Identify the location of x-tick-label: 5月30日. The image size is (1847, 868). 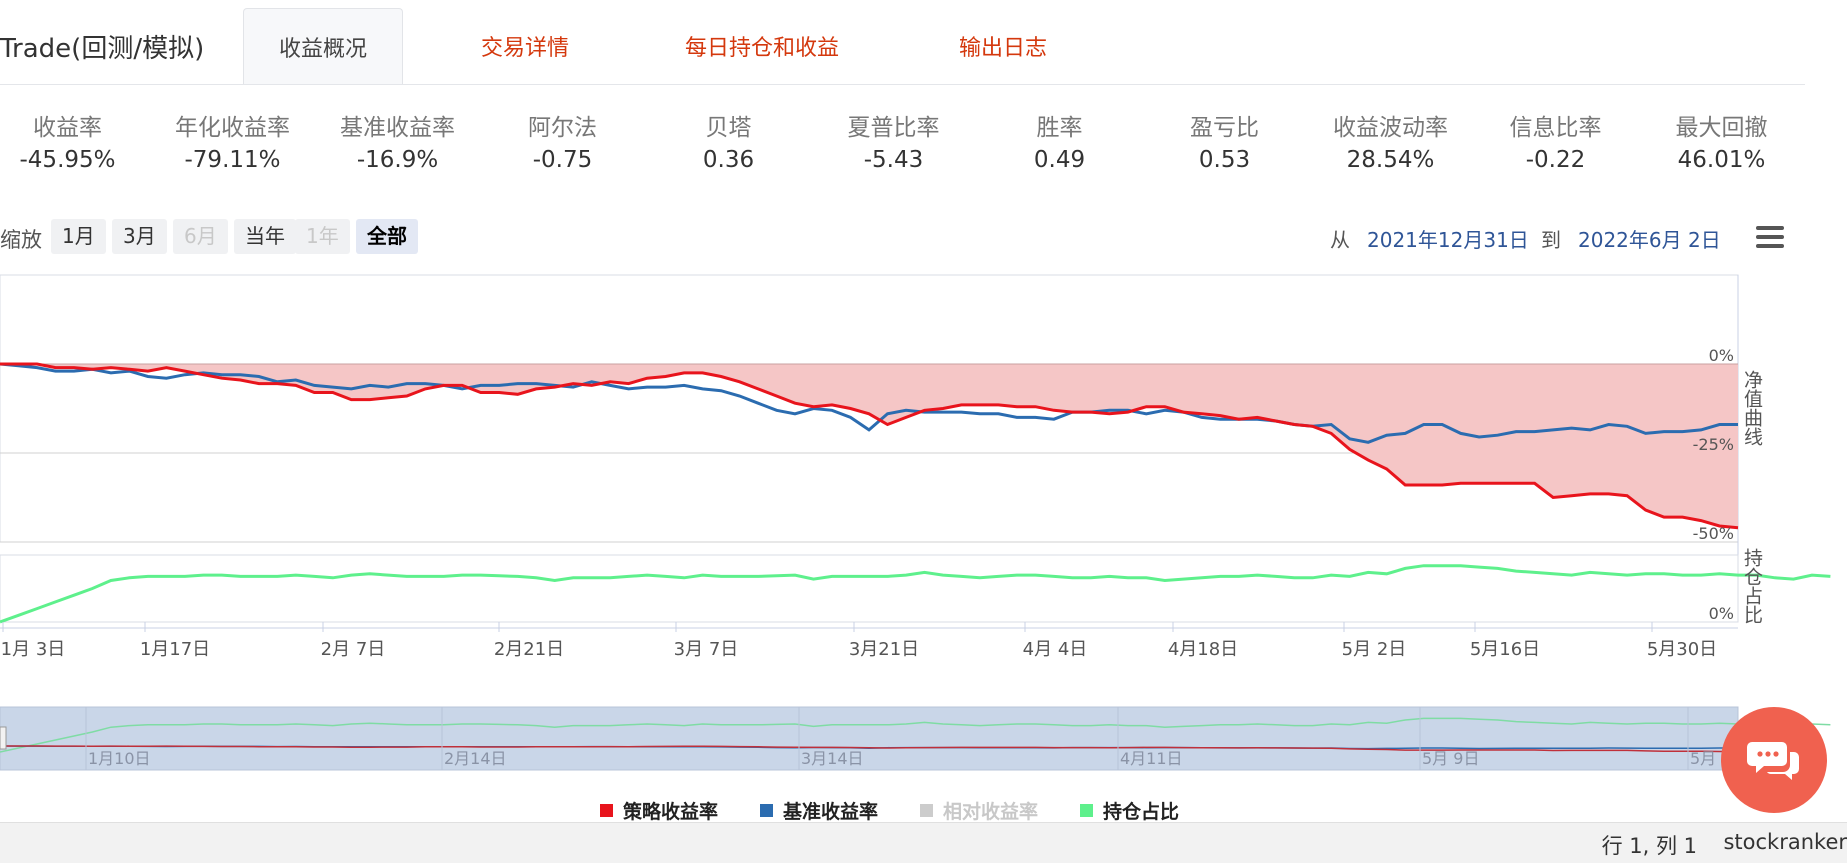
(1682, 649).